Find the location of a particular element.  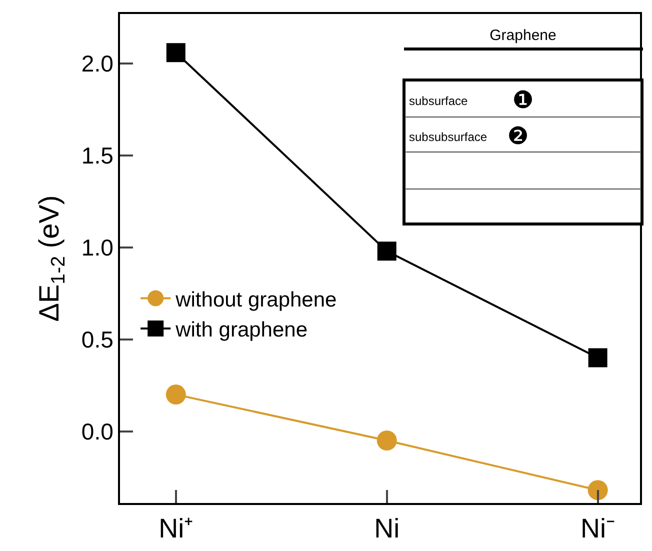

legend-label: with graphene is located at coordinates (241, 330).